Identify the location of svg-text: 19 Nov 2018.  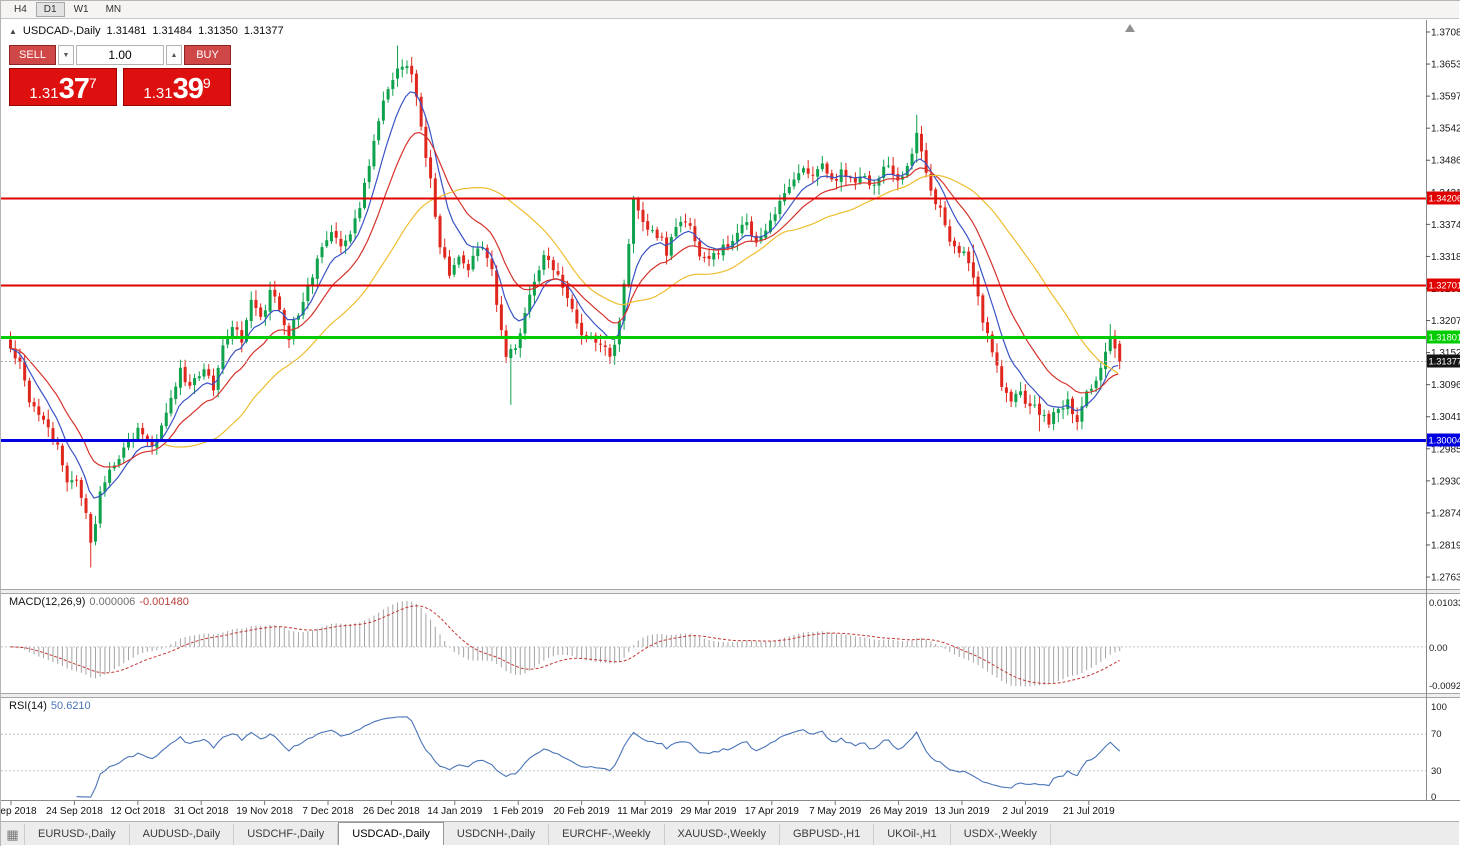
(264, 811).